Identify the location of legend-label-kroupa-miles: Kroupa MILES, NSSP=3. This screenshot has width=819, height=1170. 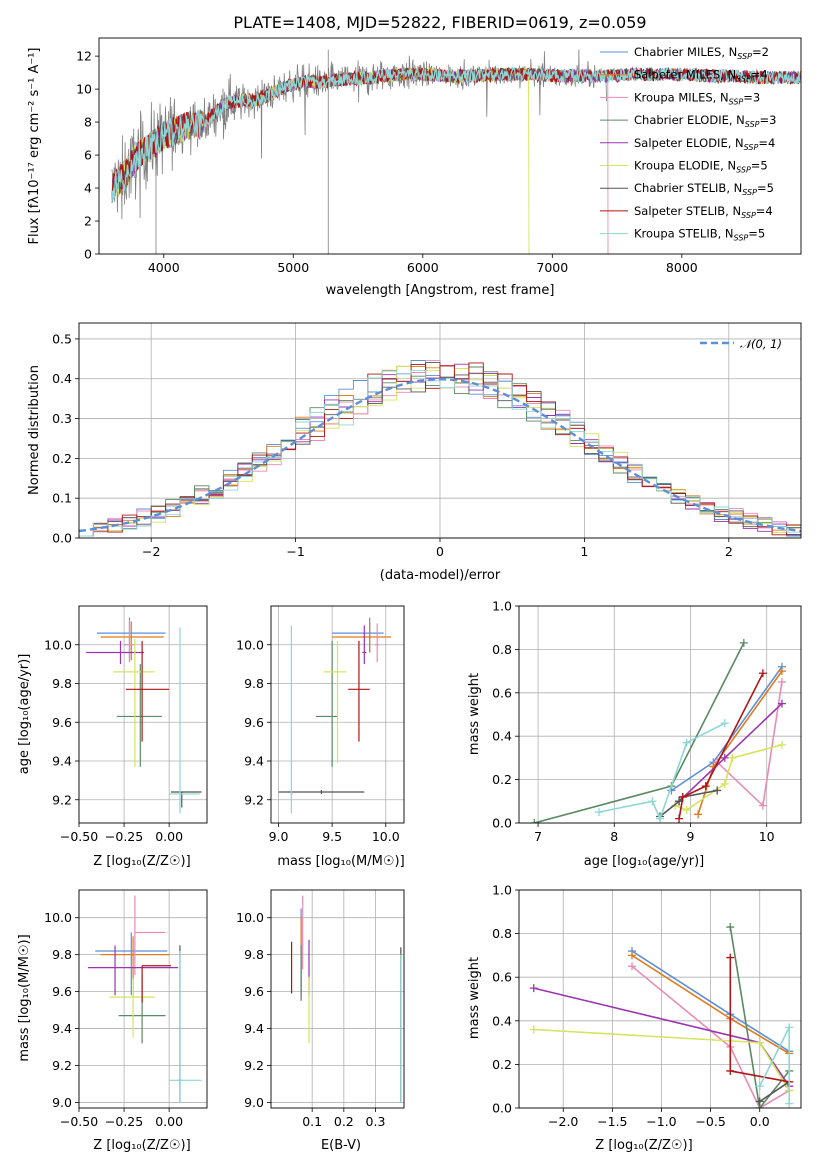
(697, 98).